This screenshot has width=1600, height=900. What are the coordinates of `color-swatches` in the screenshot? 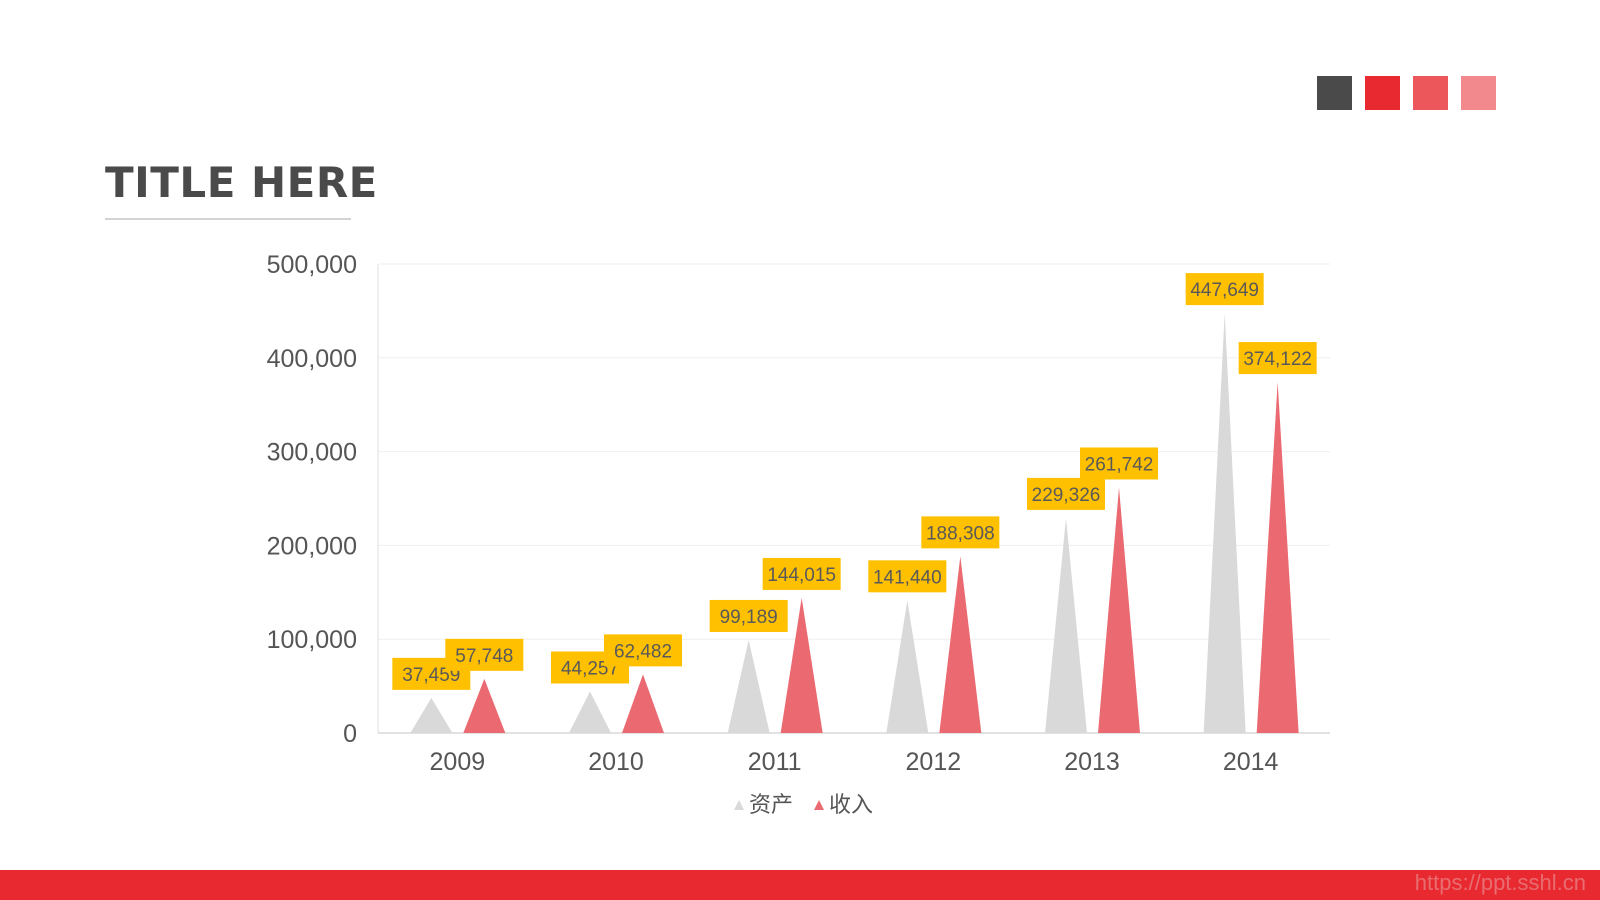 It's located at (1406, 93).